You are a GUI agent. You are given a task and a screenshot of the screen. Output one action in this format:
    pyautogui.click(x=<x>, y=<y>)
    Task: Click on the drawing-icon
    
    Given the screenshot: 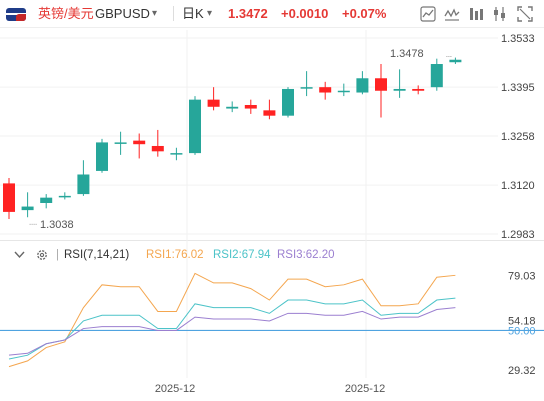 What is the action you would take?
    pyautogui.click(x=476, y=14)
    